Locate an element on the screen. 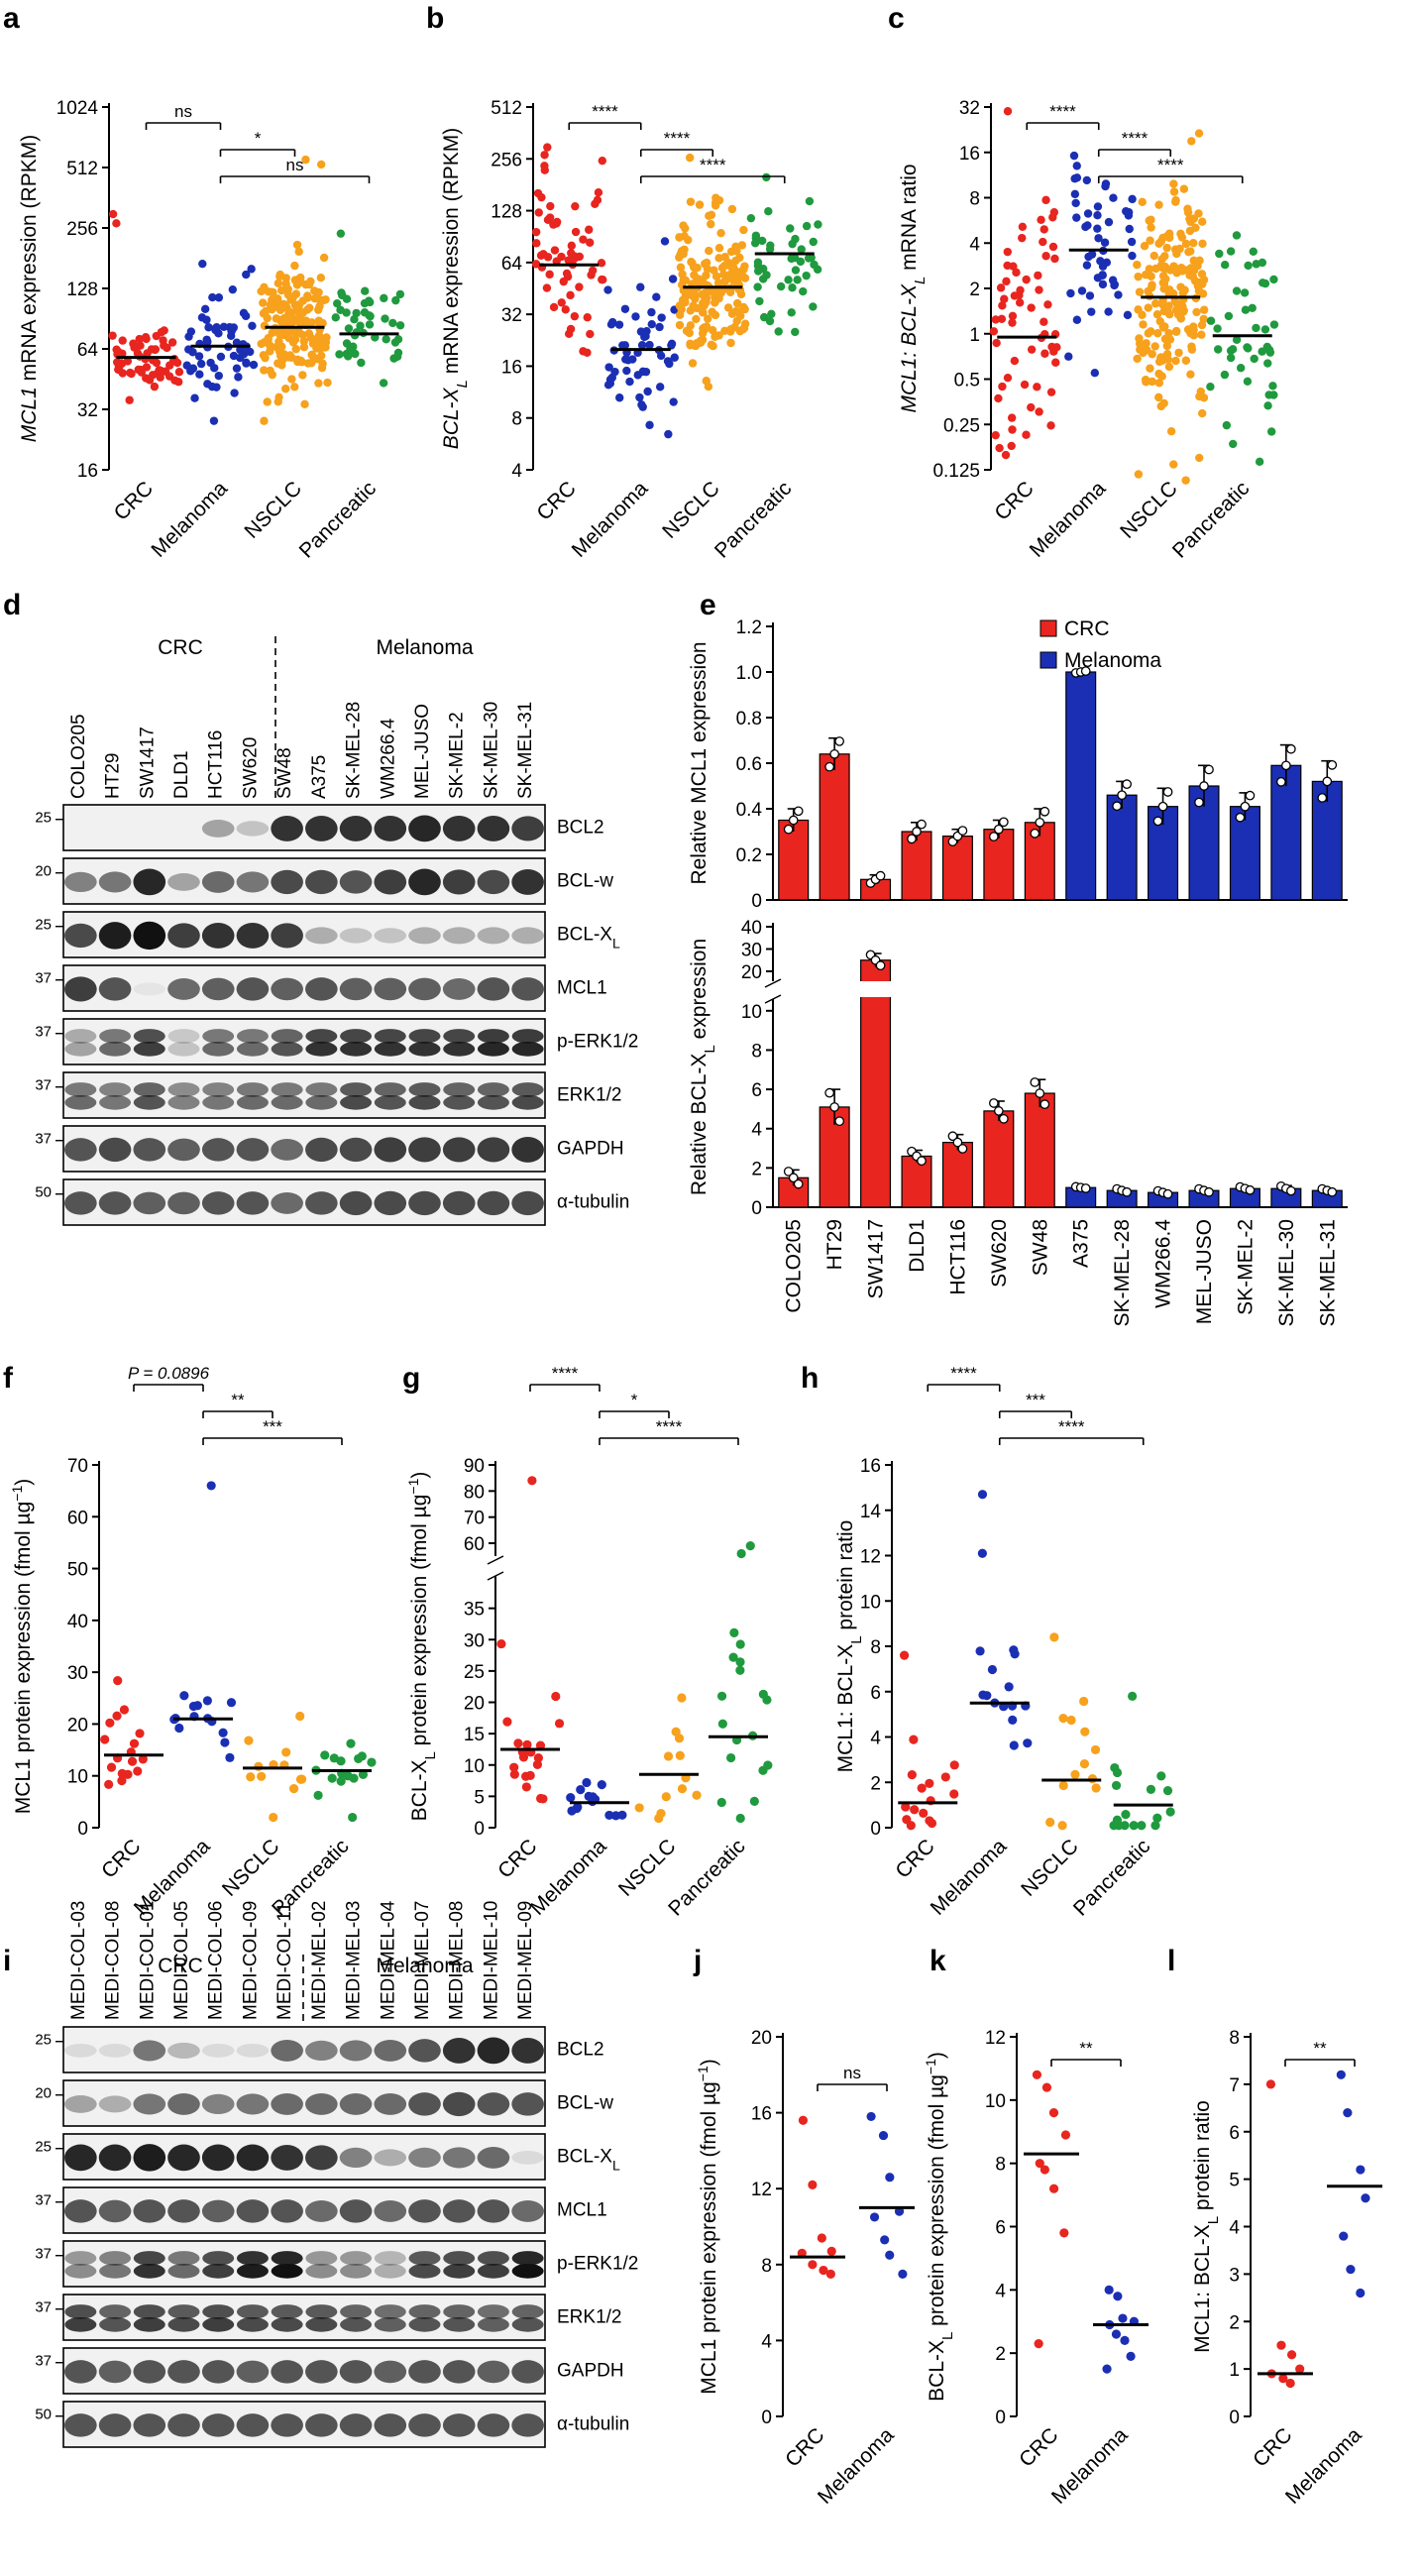 This screenshot has width=1422, height=2576. panel-label-j: j is located at coordinates (697, 1961).